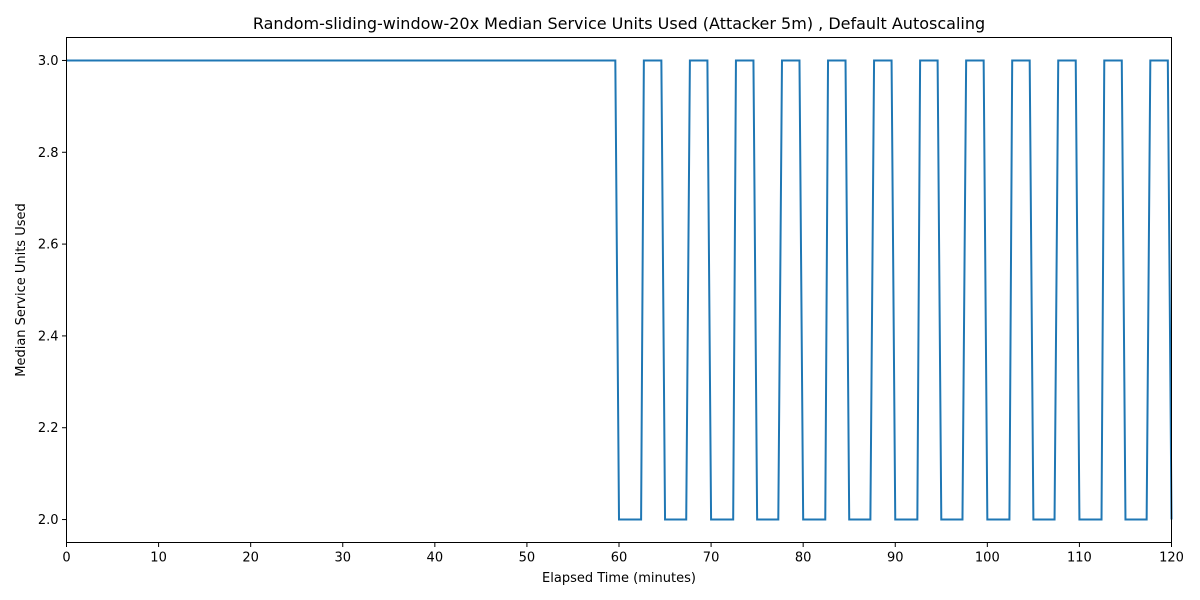 This screenshot has width=1200, height=600. I want to click on y-axis-label: Median Service Units Used, so click(21, 290).